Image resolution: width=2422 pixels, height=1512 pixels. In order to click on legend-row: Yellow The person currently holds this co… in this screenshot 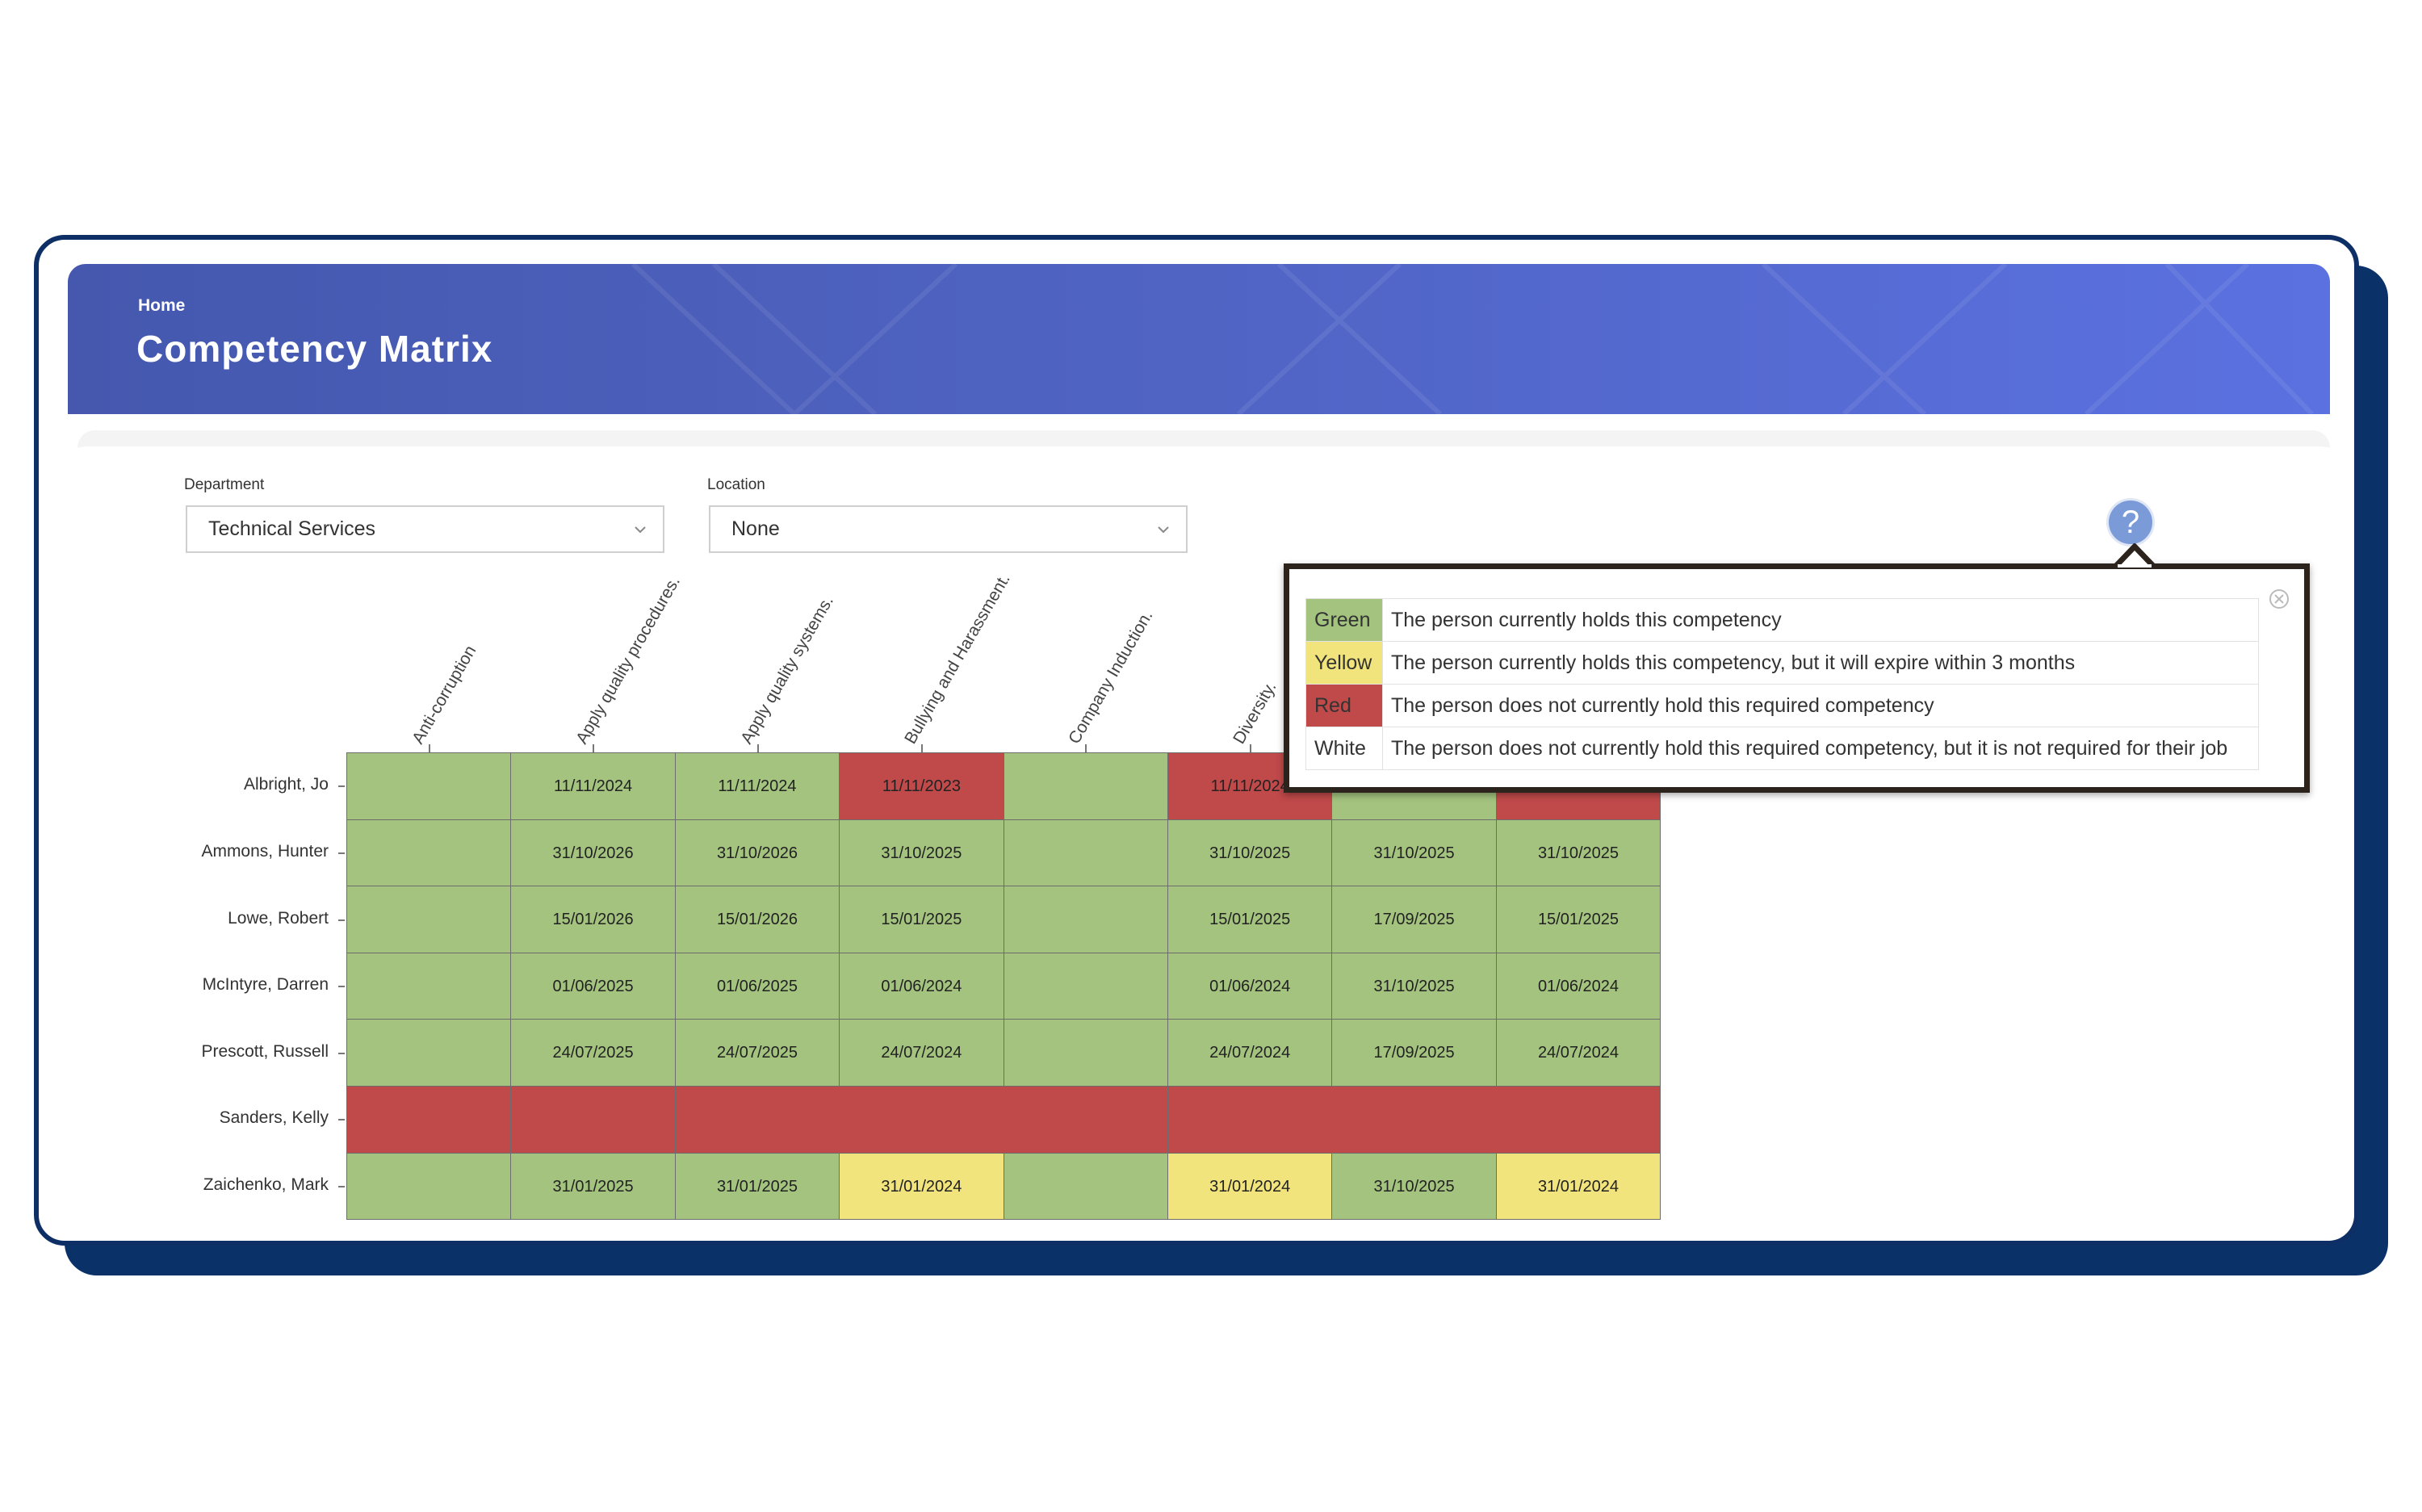, I will do `click(1782, 663)`.